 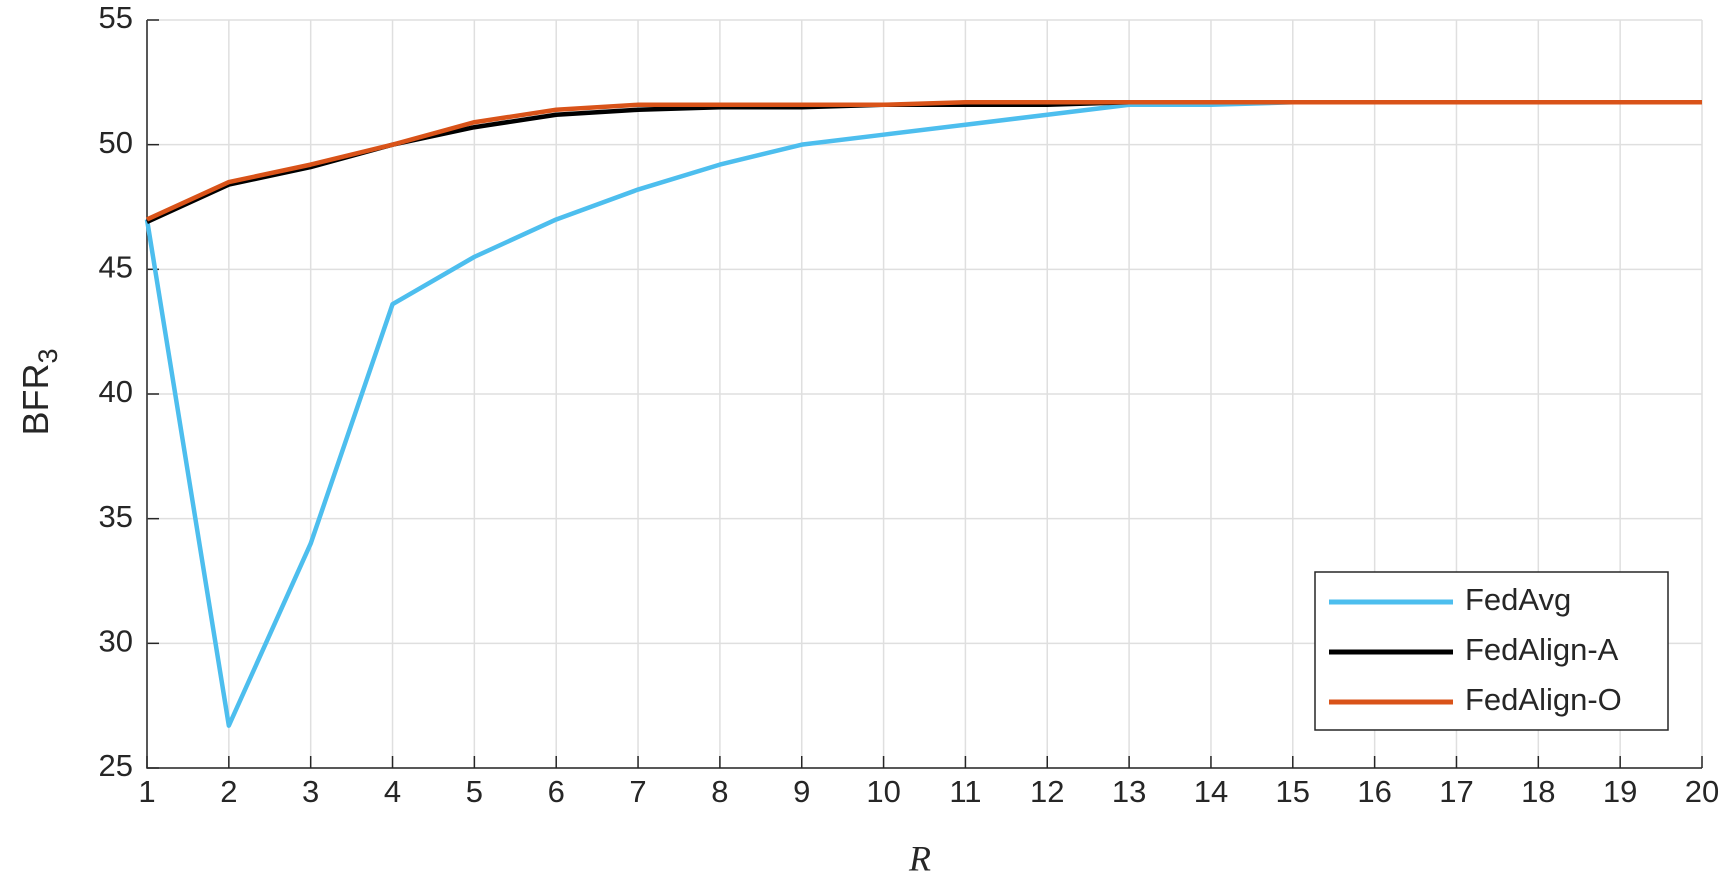 I want to click on y-axis-label-subscript: 3, so click(x=48, y=355).